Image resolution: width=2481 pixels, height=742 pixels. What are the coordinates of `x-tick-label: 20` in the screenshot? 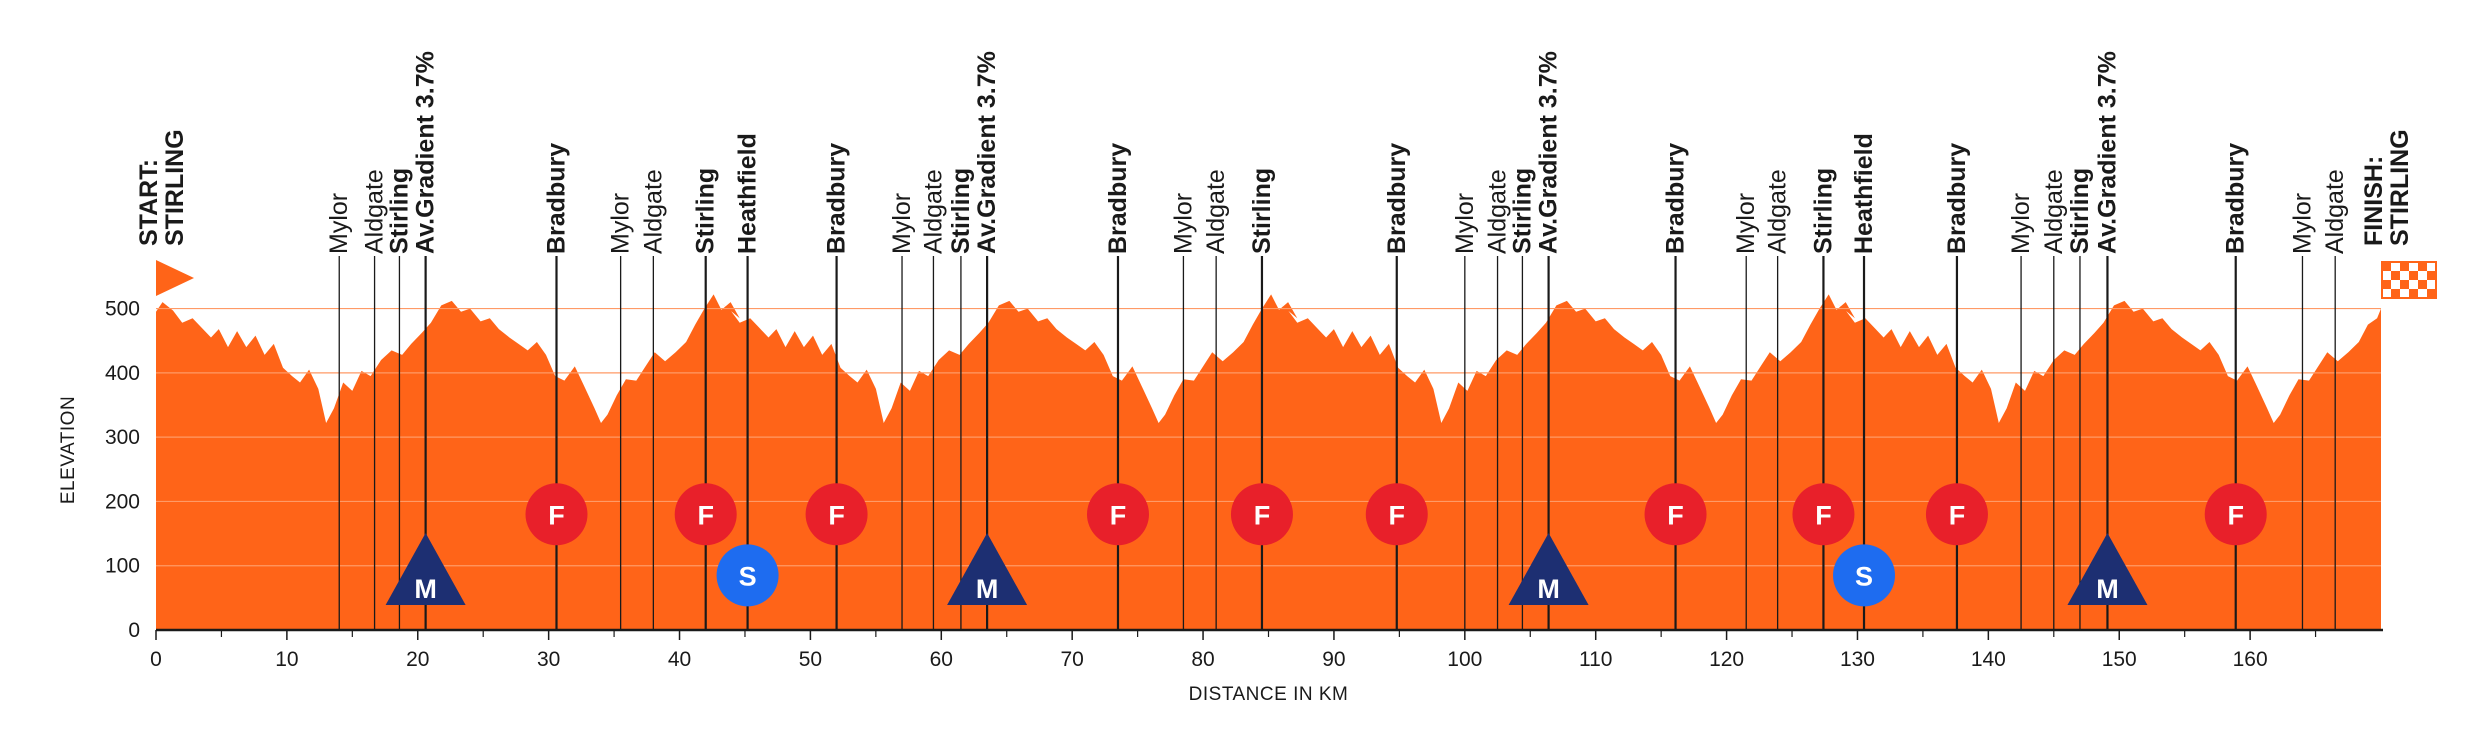 It's located at (417, 659).